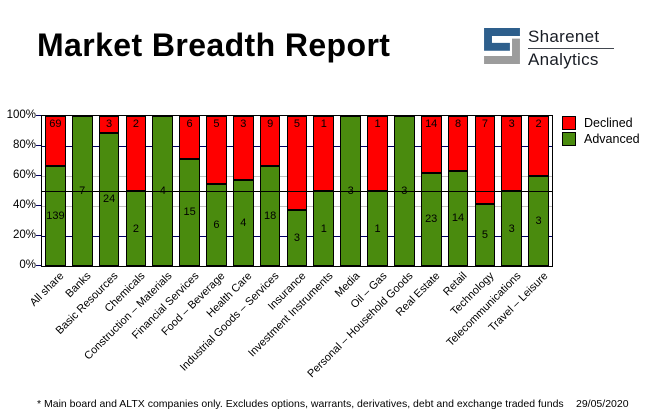 Image resolution: width=655 pixels, height=420 pixels. I want to click on bar-segment-advanced: 5, so click(485, 234).